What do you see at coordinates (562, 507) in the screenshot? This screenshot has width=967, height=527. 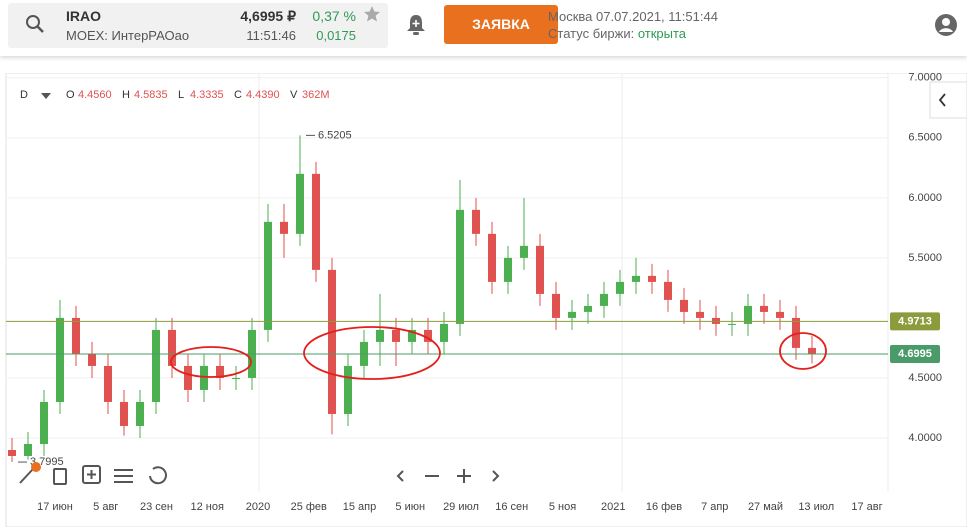 I see `x-tick-label: 5 ноя` at bounding box center [562, 507].